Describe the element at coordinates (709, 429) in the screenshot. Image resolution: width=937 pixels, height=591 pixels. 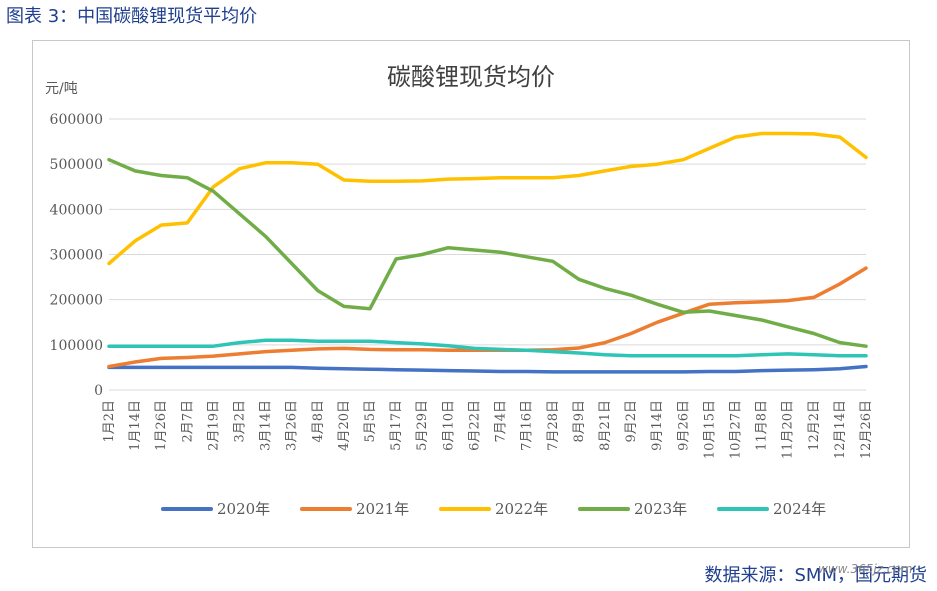
I see `x-tick-label: 10月15日` at that location.